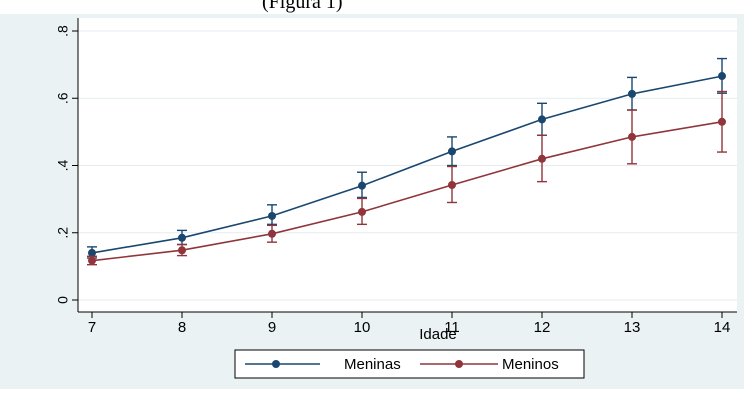 This screenshot has width=744, height=394. Describe the element at coordinates (632, 327) in the screenshot. I see `x-tick-label: 13` at that location.